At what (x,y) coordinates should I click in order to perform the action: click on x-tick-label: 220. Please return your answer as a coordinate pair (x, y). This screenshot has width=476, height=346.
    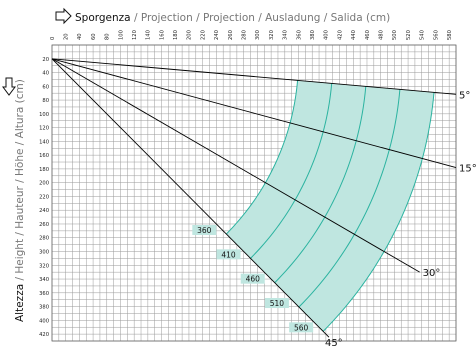
    Looking at the image, I should click on (203, 35).